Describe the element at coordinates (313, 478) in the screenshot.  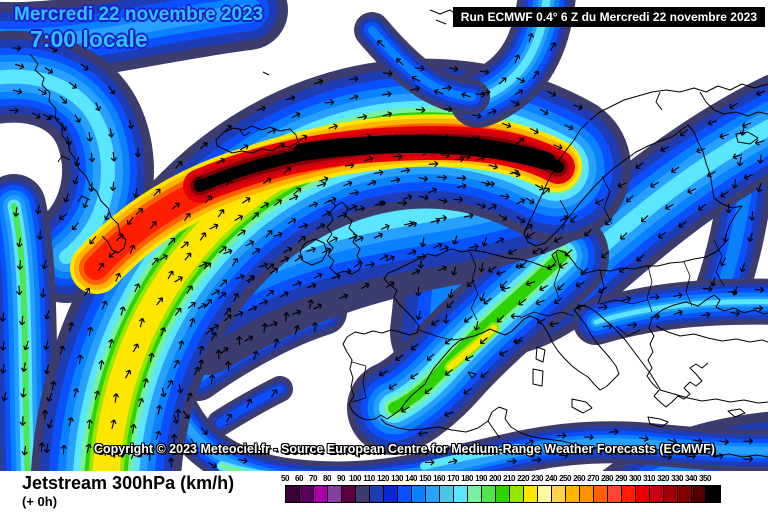
I see `legend-tick-label: 70` at that location.